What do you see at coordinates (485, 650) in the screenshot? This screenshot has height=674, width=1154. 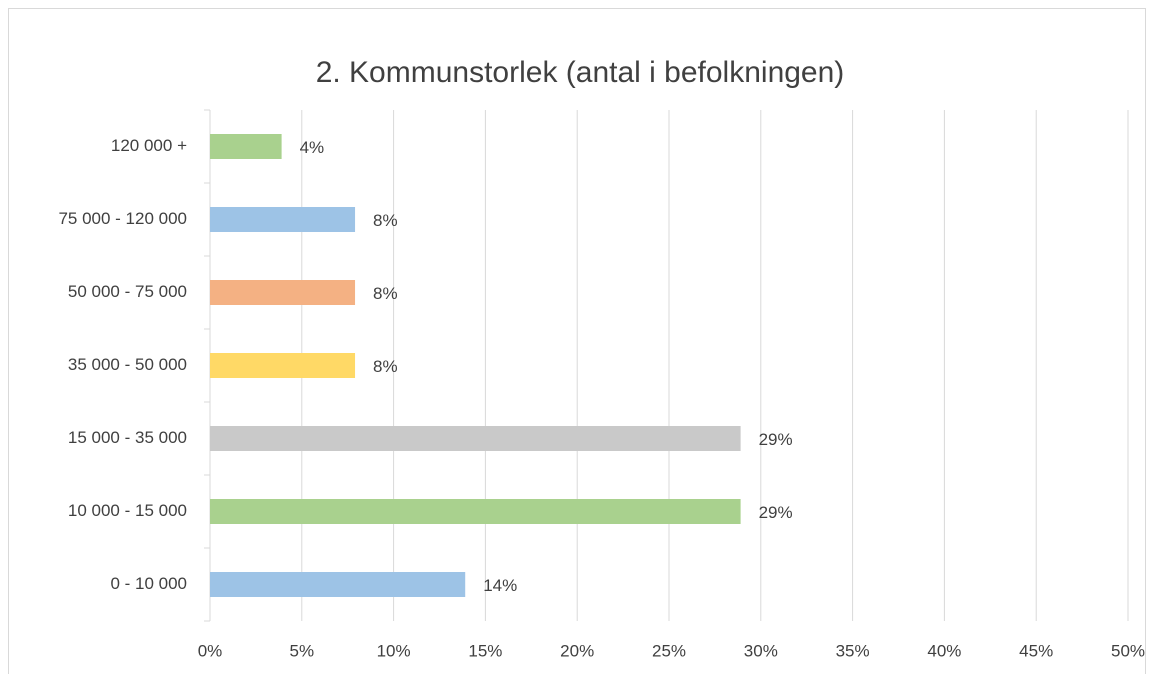 I see `x-tick-label: 15%` at bounding box center [485, 650].